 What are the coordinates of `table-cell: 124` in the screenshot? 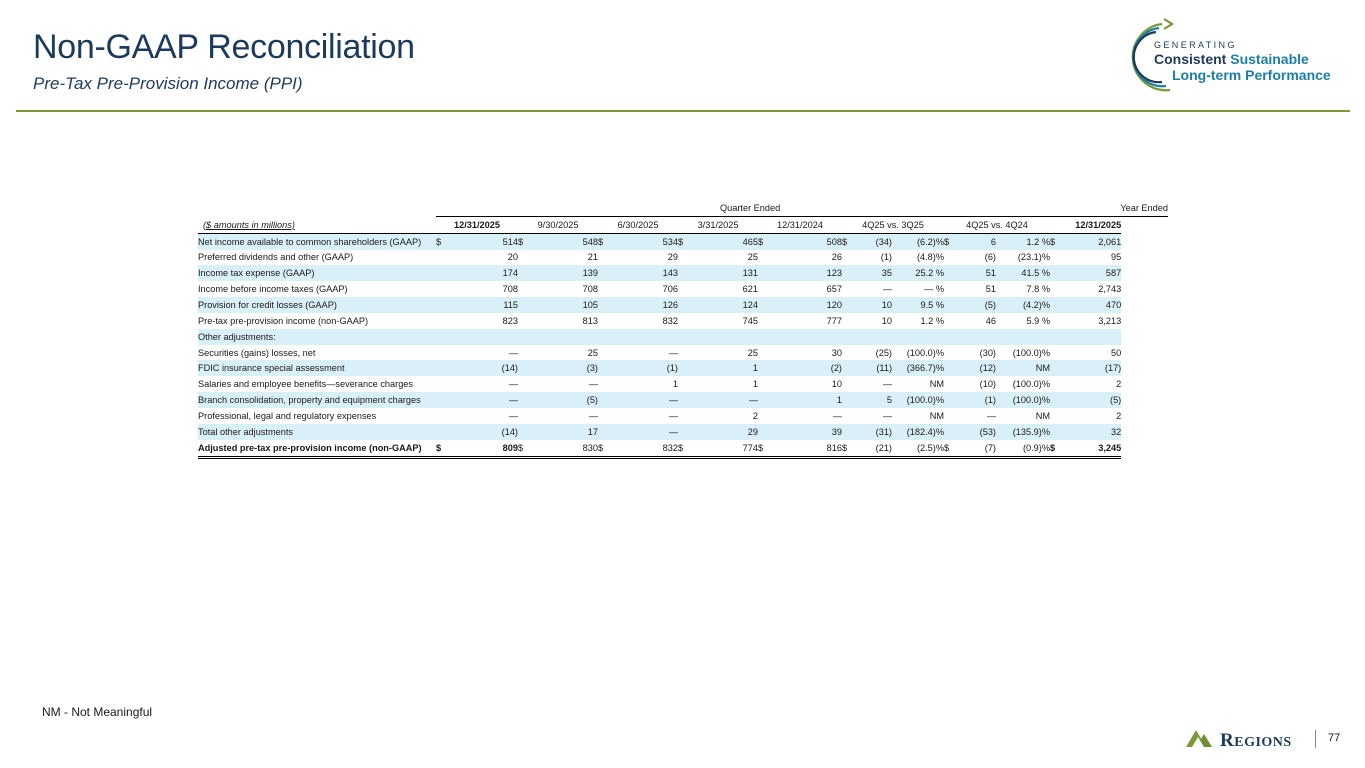 It's located at (725, 305).